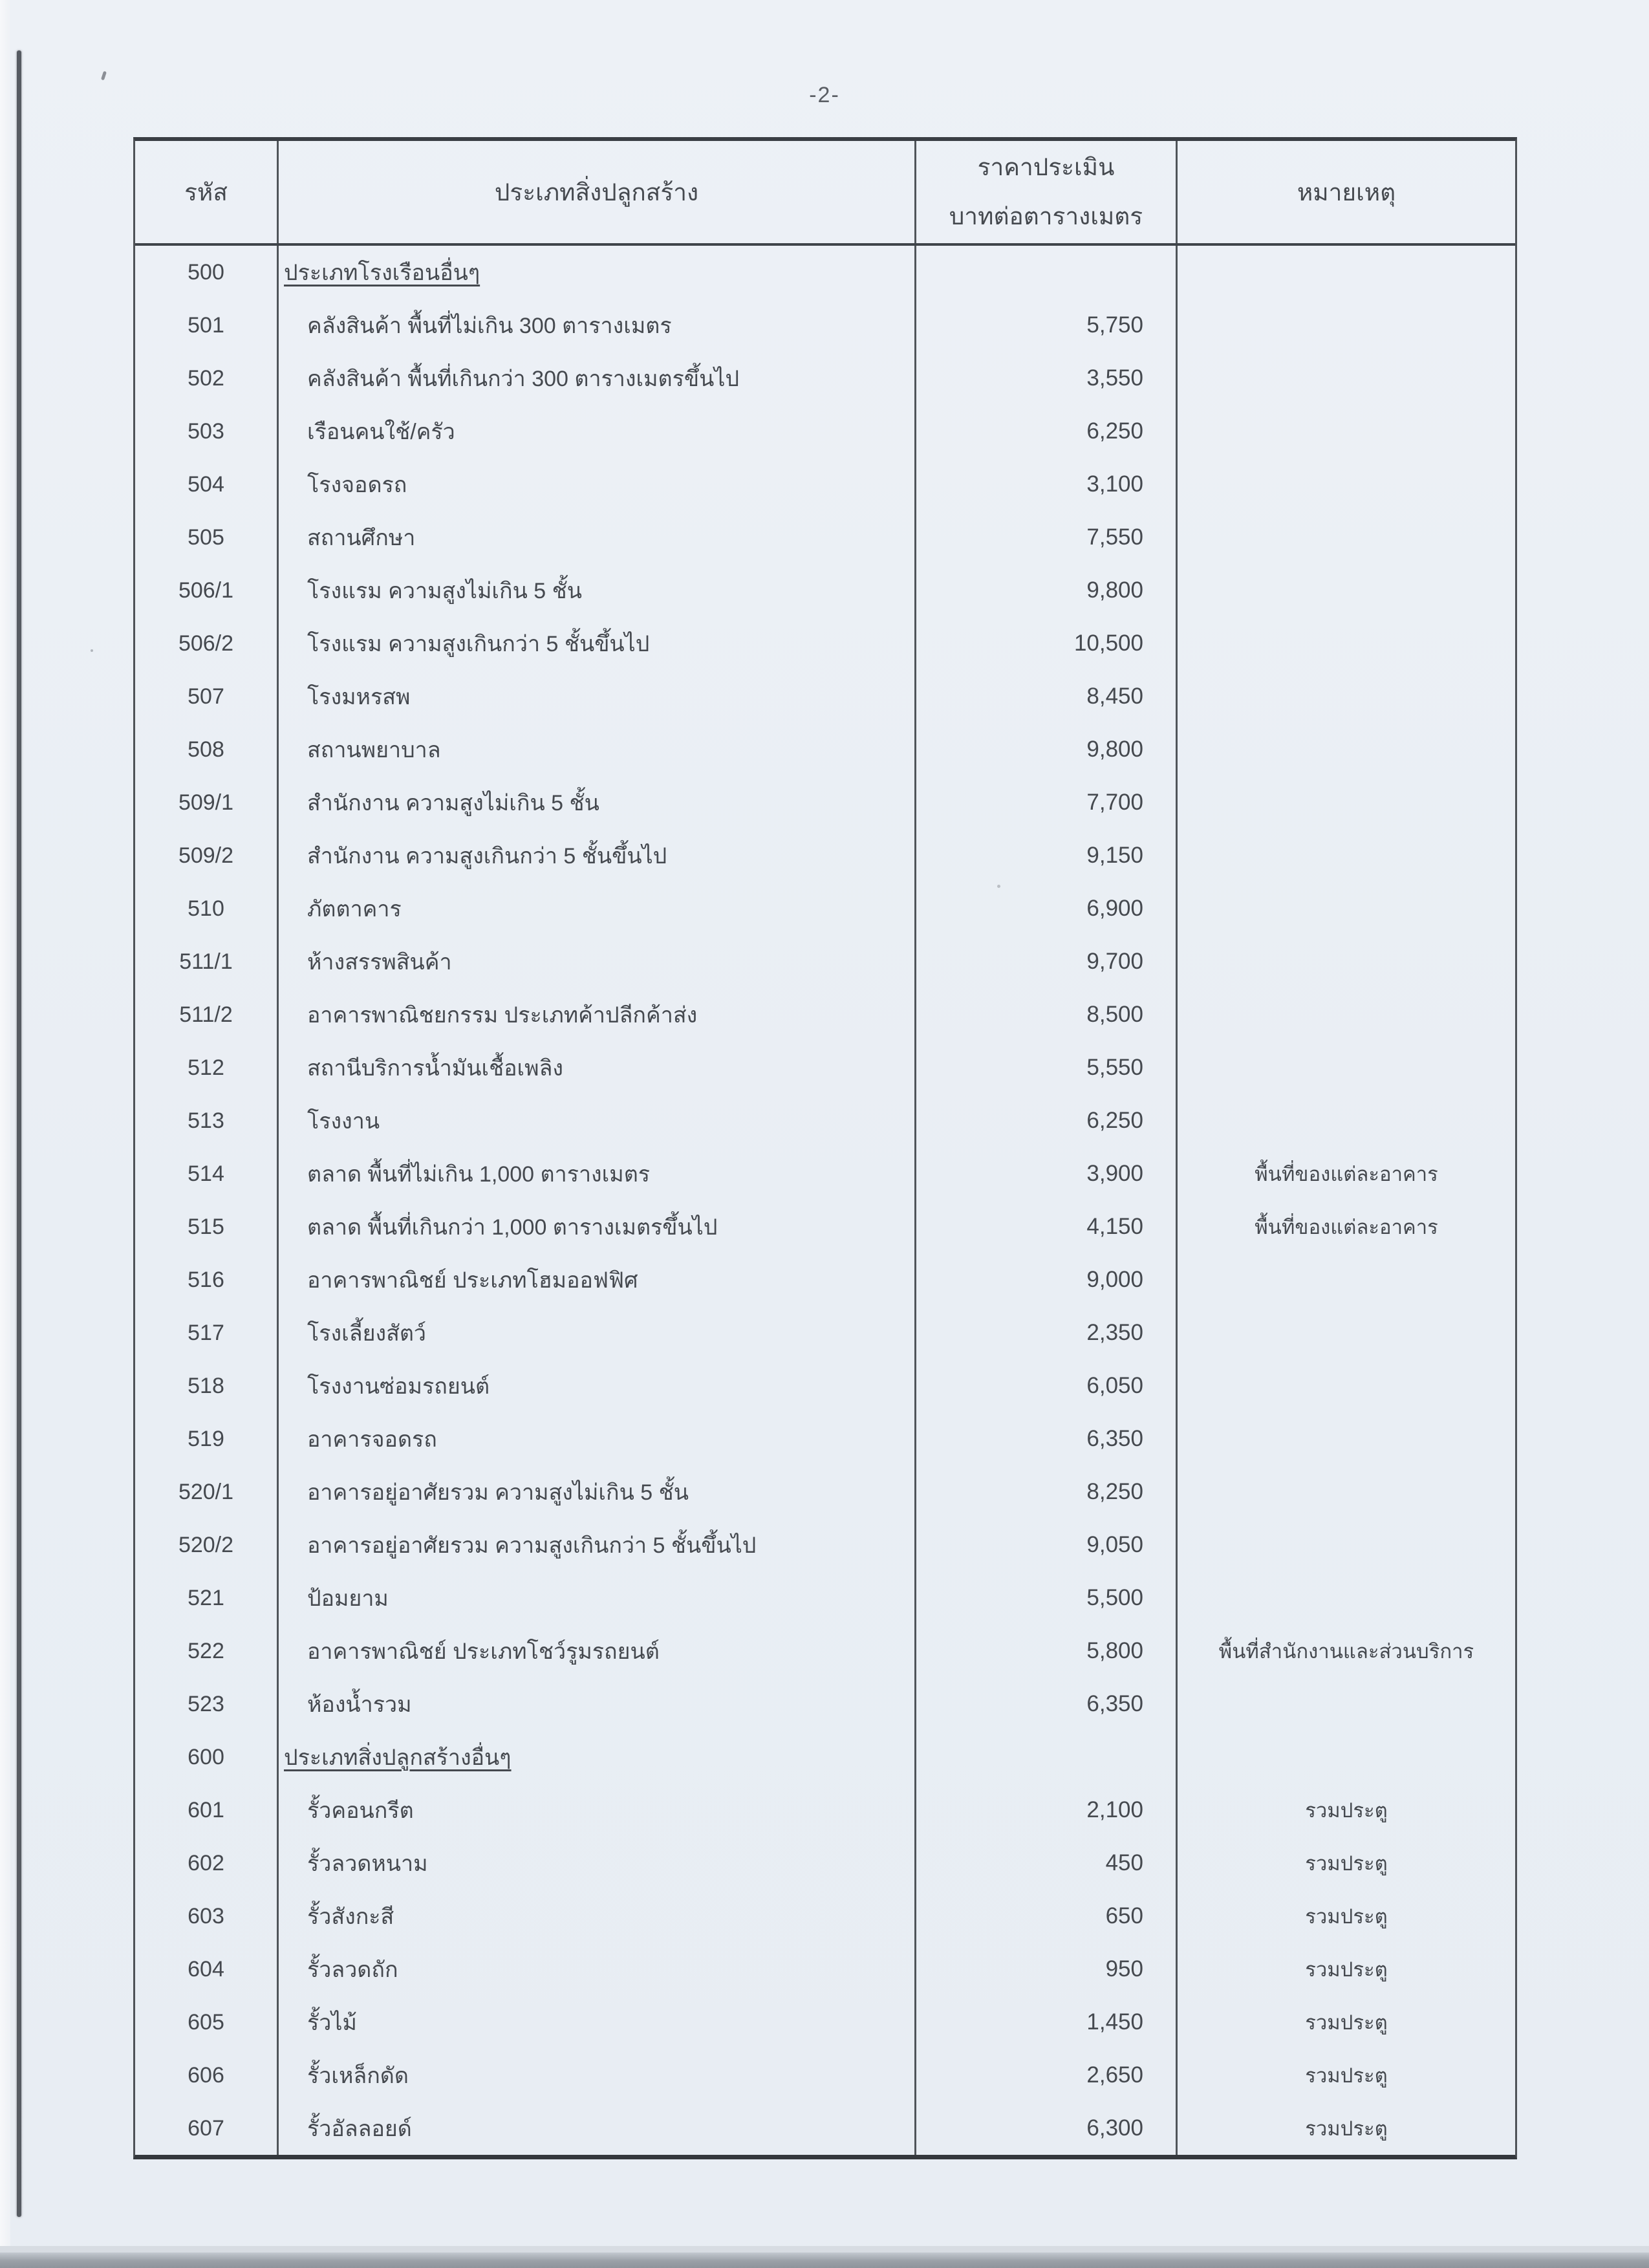  I want to click on table-row: 607 รั้วอัลลอยด์ 6,300 รวมประตู, so click(825, 2128).